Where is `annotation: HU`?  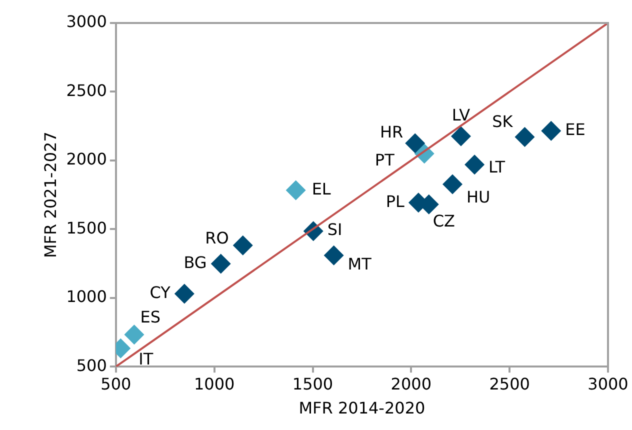 annotation: HU is located at coordinates (478, 196).